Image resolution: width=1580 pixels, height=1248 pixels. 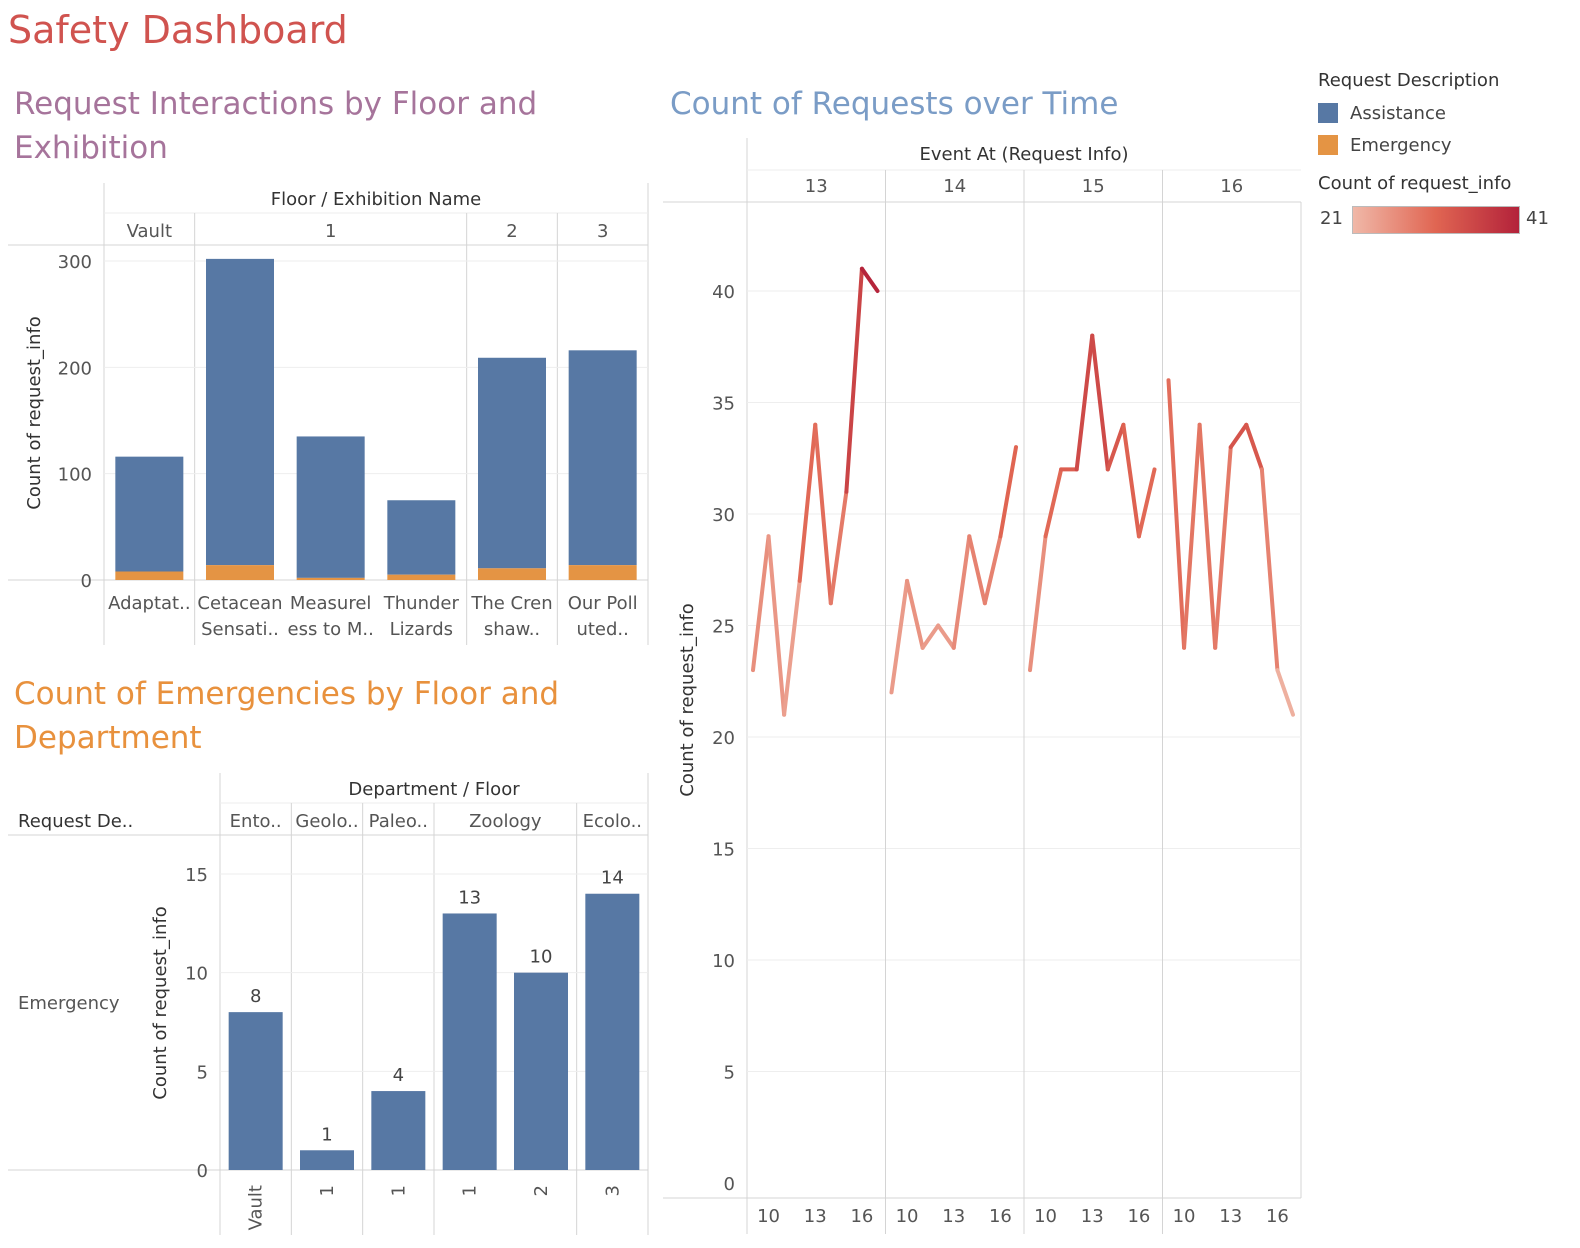 What do you see at coordinates (815, 1216) in the screenshot?
I see `hour-tick-0-1: 13` at bounding box center [815, 1216].